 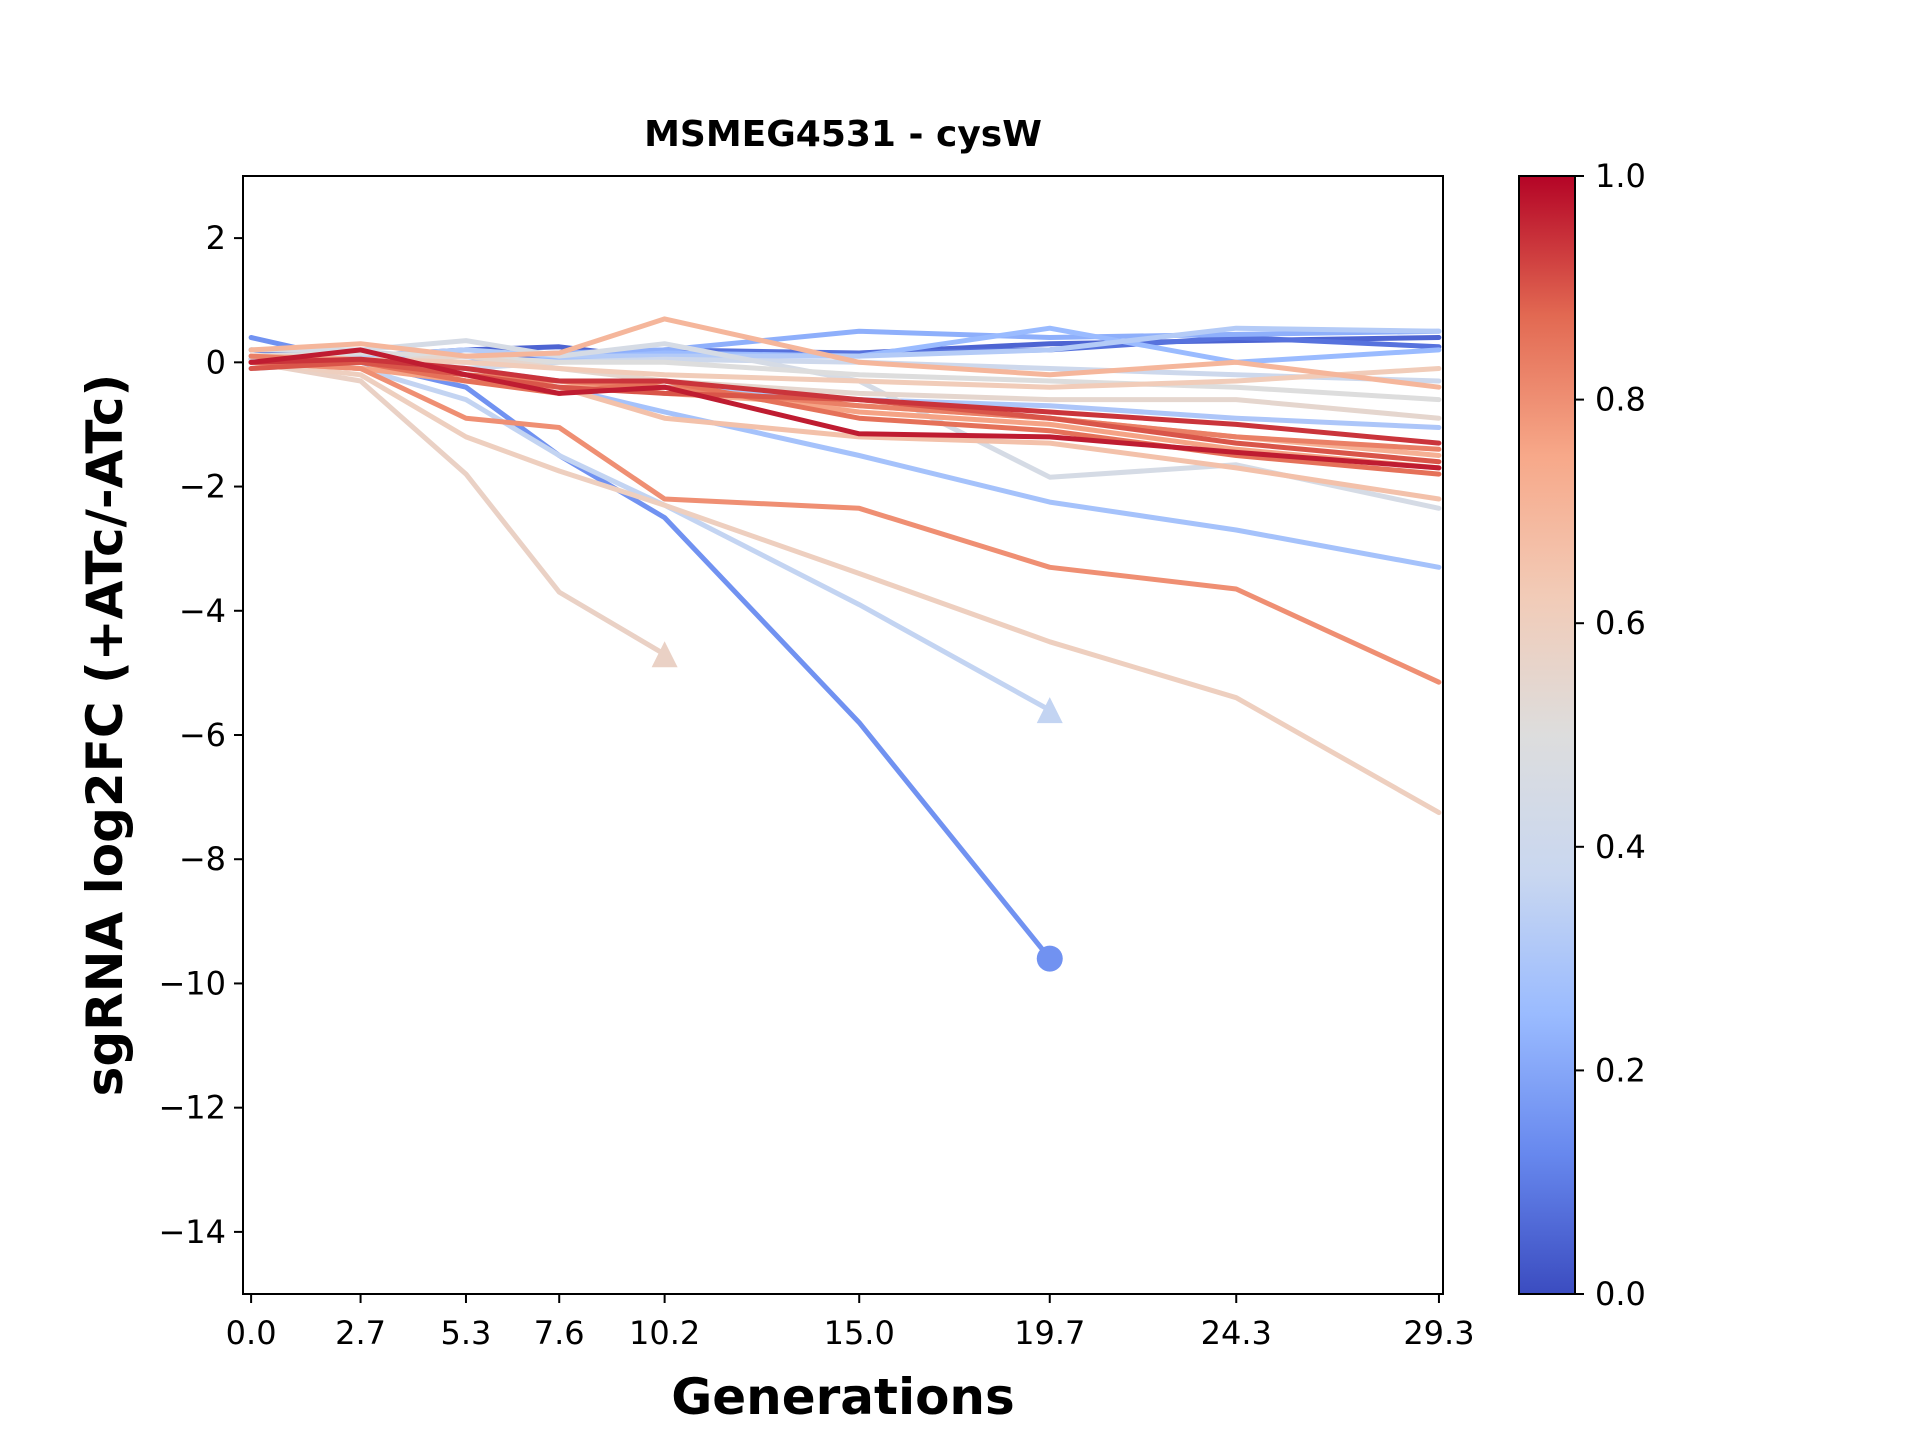 What do you see at coordinates (664, 1333) in the screenshot?
I see `x-tick-label: 10.2` at bounding box center [664, 1333].